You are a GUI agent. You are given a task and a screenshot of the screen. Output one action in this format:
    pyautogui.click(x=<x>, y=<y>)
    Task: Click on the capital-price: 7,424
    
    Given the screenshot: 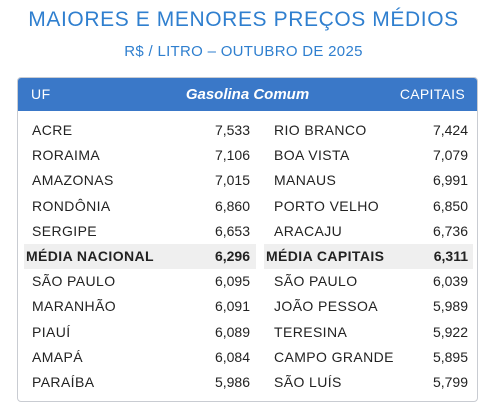 What is the action you would take?
    pyautogui.click(x=450, y=130)
    